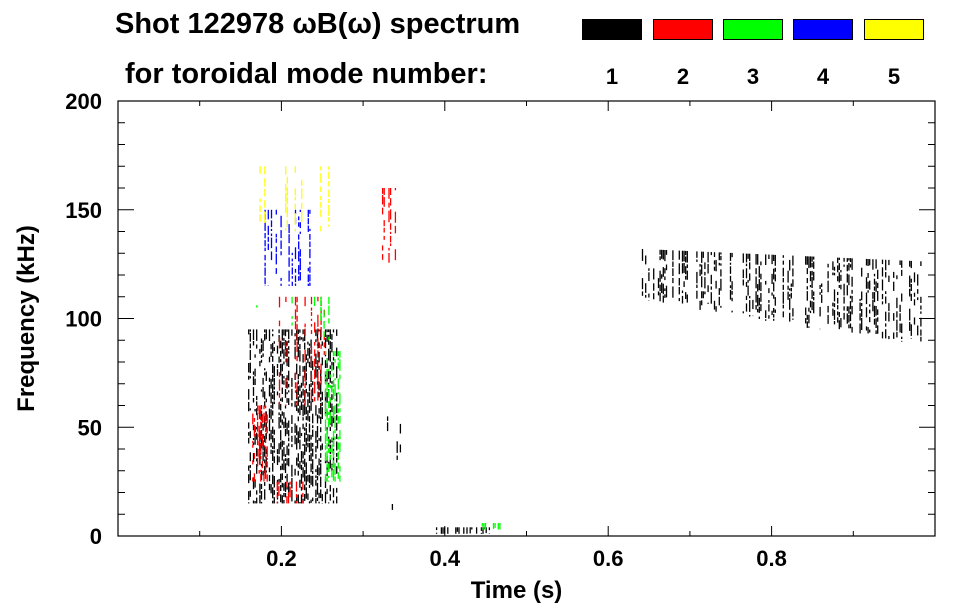 This screenshot has width=963, height=615. Describe the element at coordinates (26, 318) in the screenshot. I see `y-axis-label: Frequency (kHz)` at that location.